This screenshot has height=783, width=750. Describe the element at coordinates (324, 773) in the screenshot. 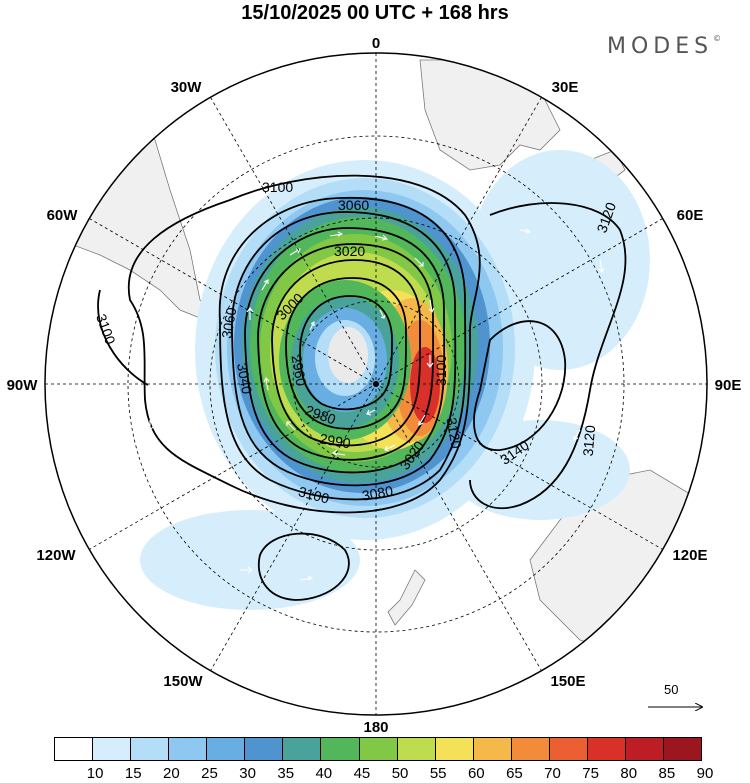

I see `colorbar-tick-label: 40` at that location.